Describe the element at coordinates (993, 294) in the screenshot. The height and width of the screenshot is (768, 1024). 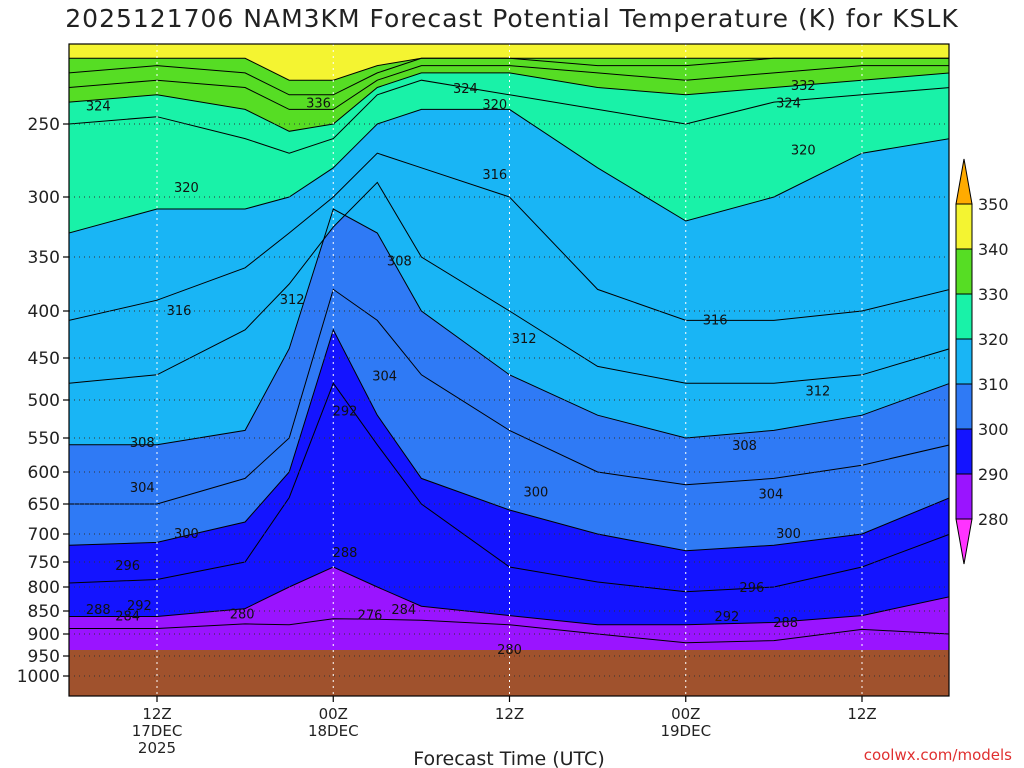
I see `colorbar-tick-label: 330` at that location.